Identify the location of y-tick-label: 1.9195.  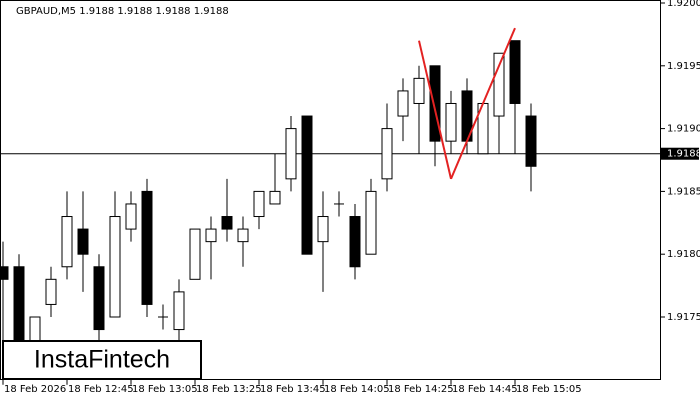
(683, 66).